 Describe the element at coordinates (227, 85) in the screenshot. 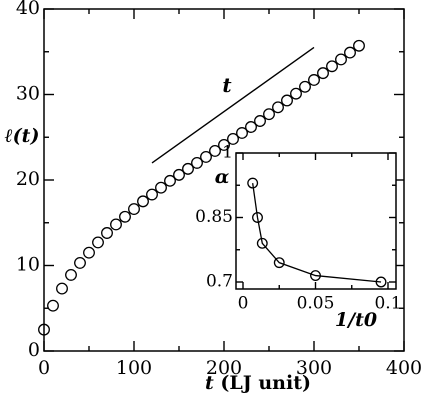

I see `reference-line-label: t` at that location.